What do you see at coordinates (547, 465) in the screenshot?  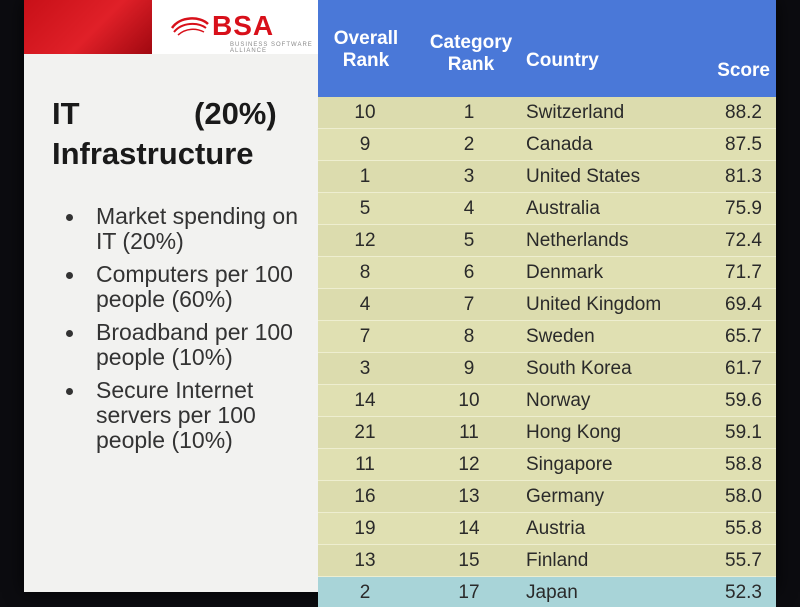 I see `table-row: 11 12 Singapore 58.8` at bounding box center [547, 465].